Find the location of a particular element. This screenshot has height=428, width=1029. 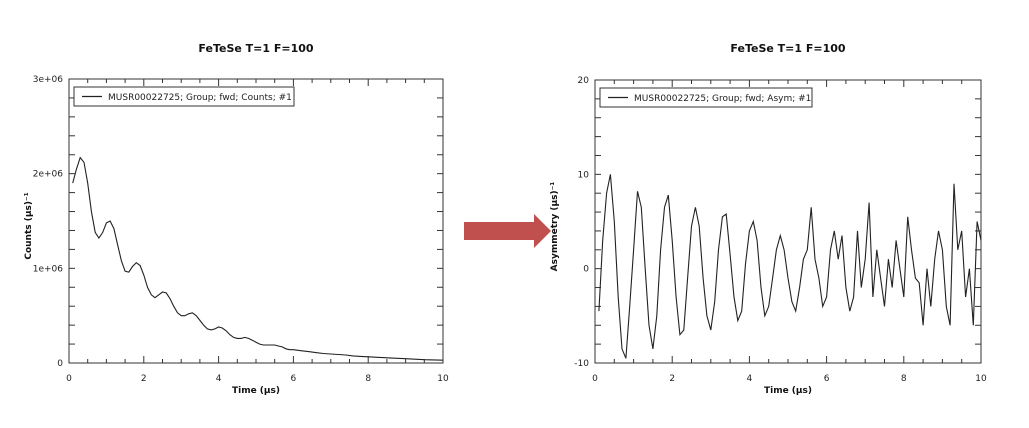

y-tick-label: 10 is located at coordinates (584, 175).